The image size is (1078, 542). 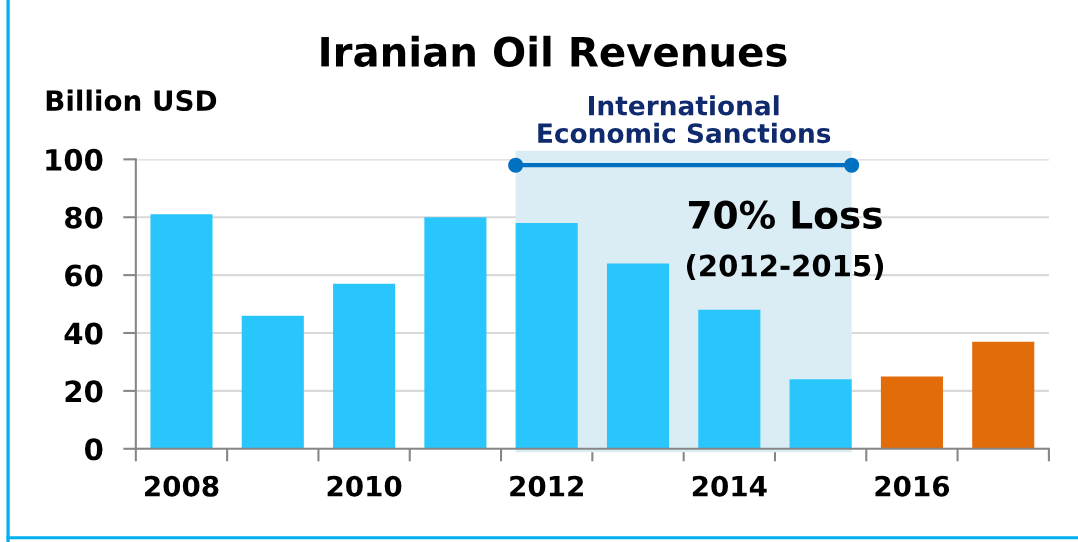 What do you see at coordinates (131, 100) in the screenshot?
I see `y-axis-title: Billion USD` at bounding box center [131, 100].